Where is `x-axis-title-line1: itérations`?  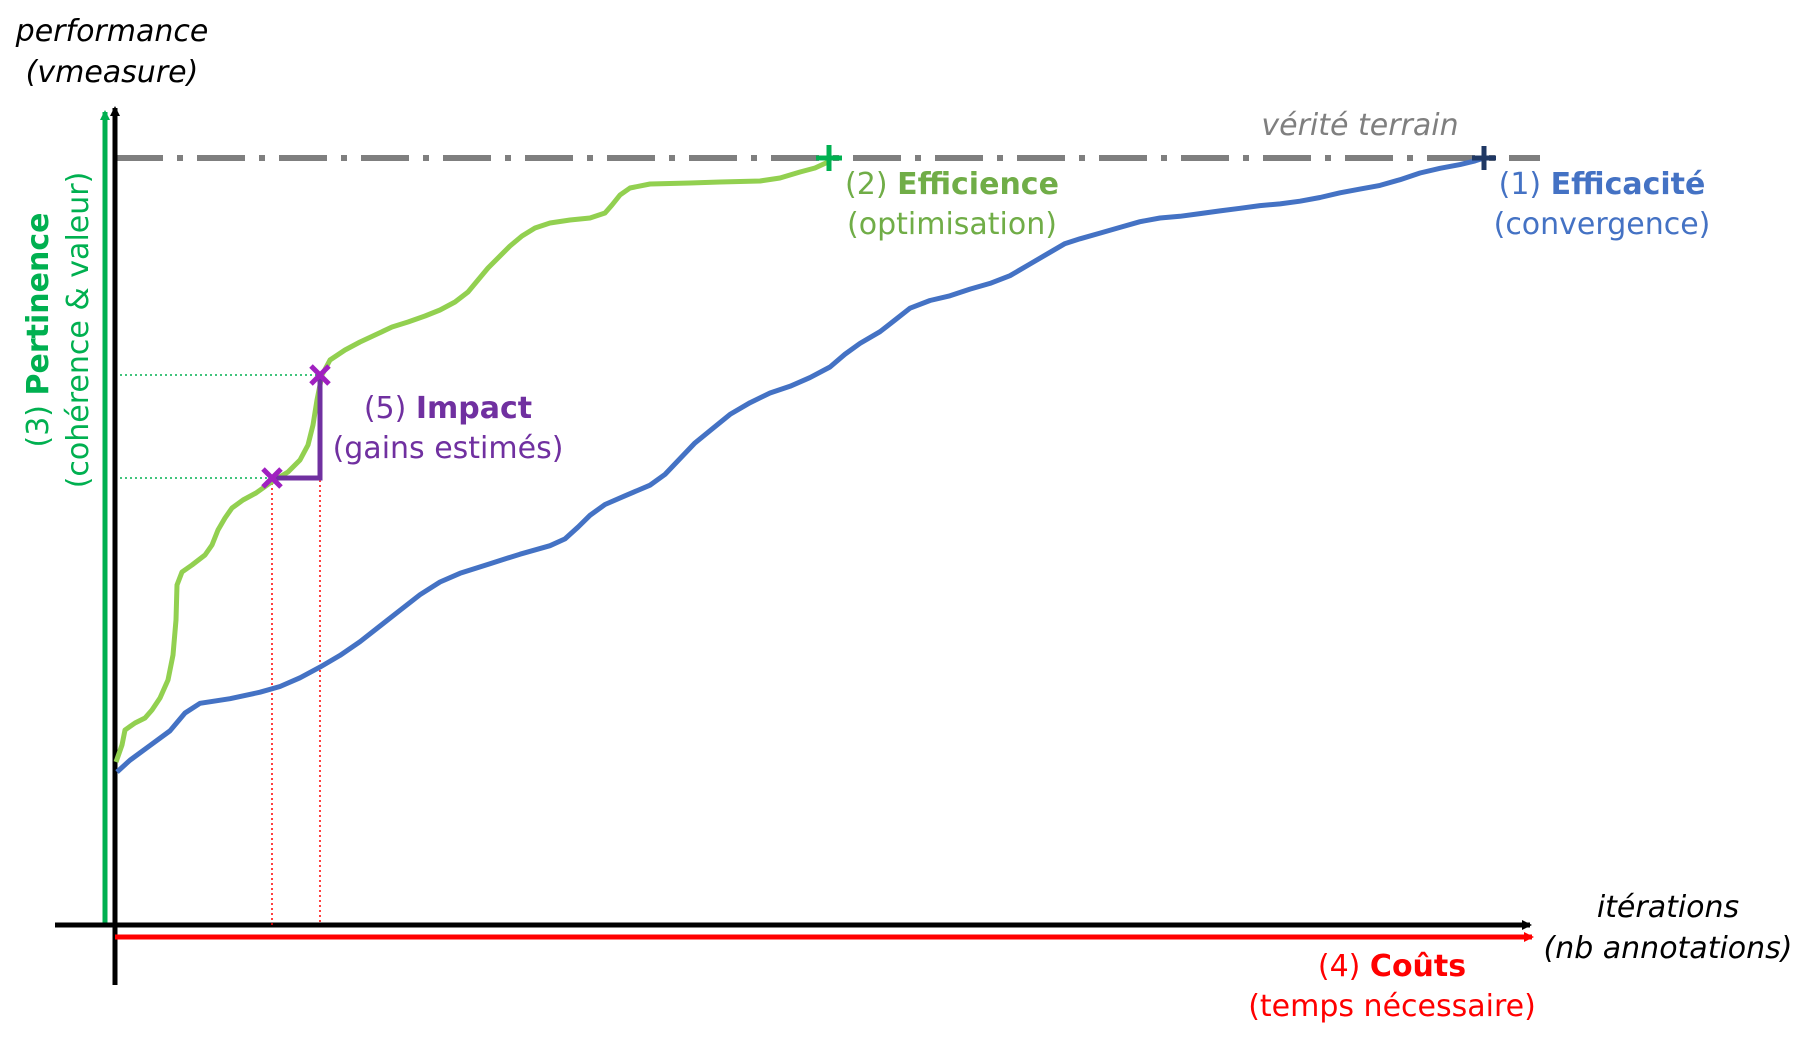 x-axis-title-line1: itérations is located at coordinates (1668, 907).